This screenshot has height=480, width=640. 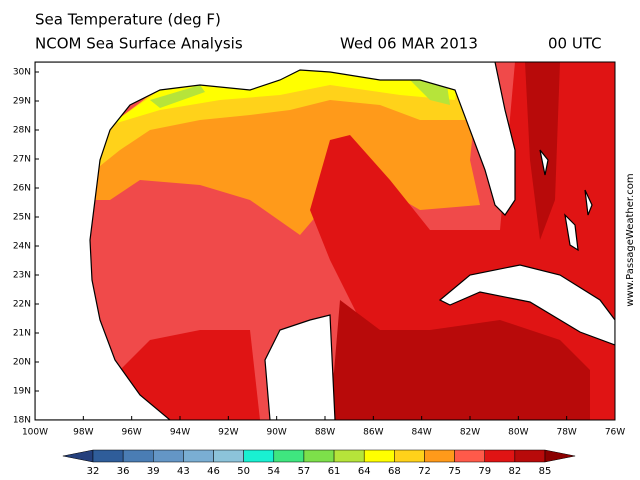 I want to click on lon-label: 94W, so click(x=180, y=433).